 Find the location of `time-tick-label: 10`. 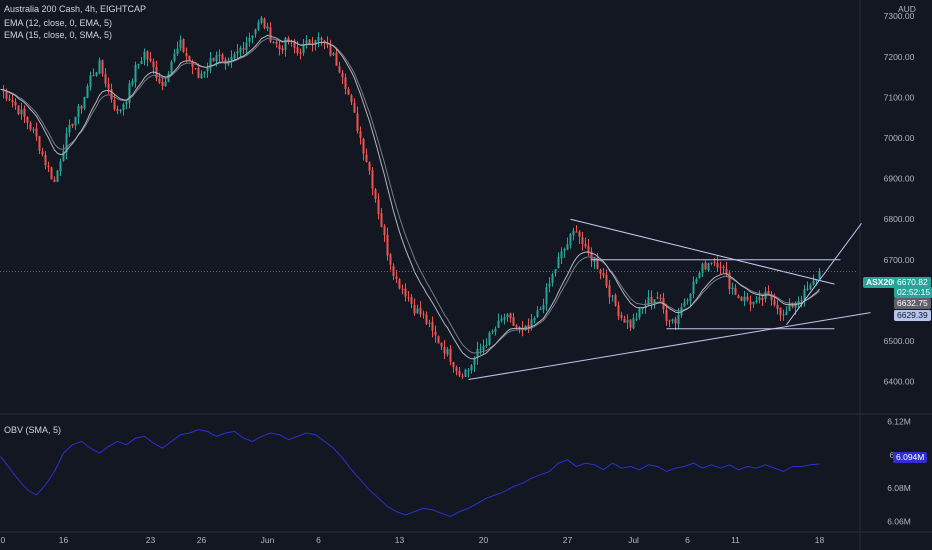

time-tick-label: 10 is located at coordinates (2, 540).